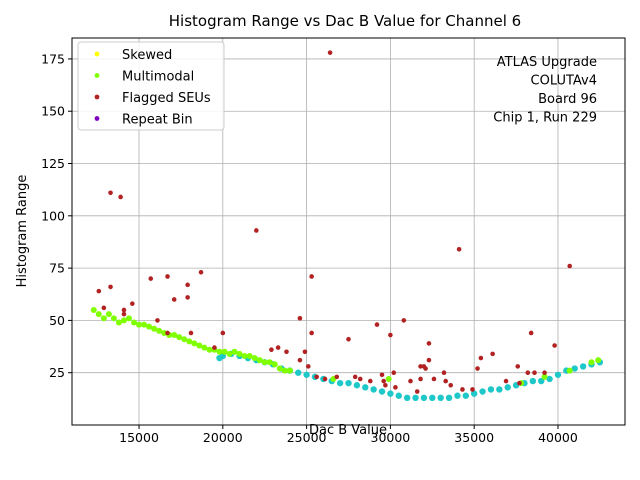  Describe the element at coordinates (223, 437) in the screenshot. I see `x-tick-label: 20000` at that location.